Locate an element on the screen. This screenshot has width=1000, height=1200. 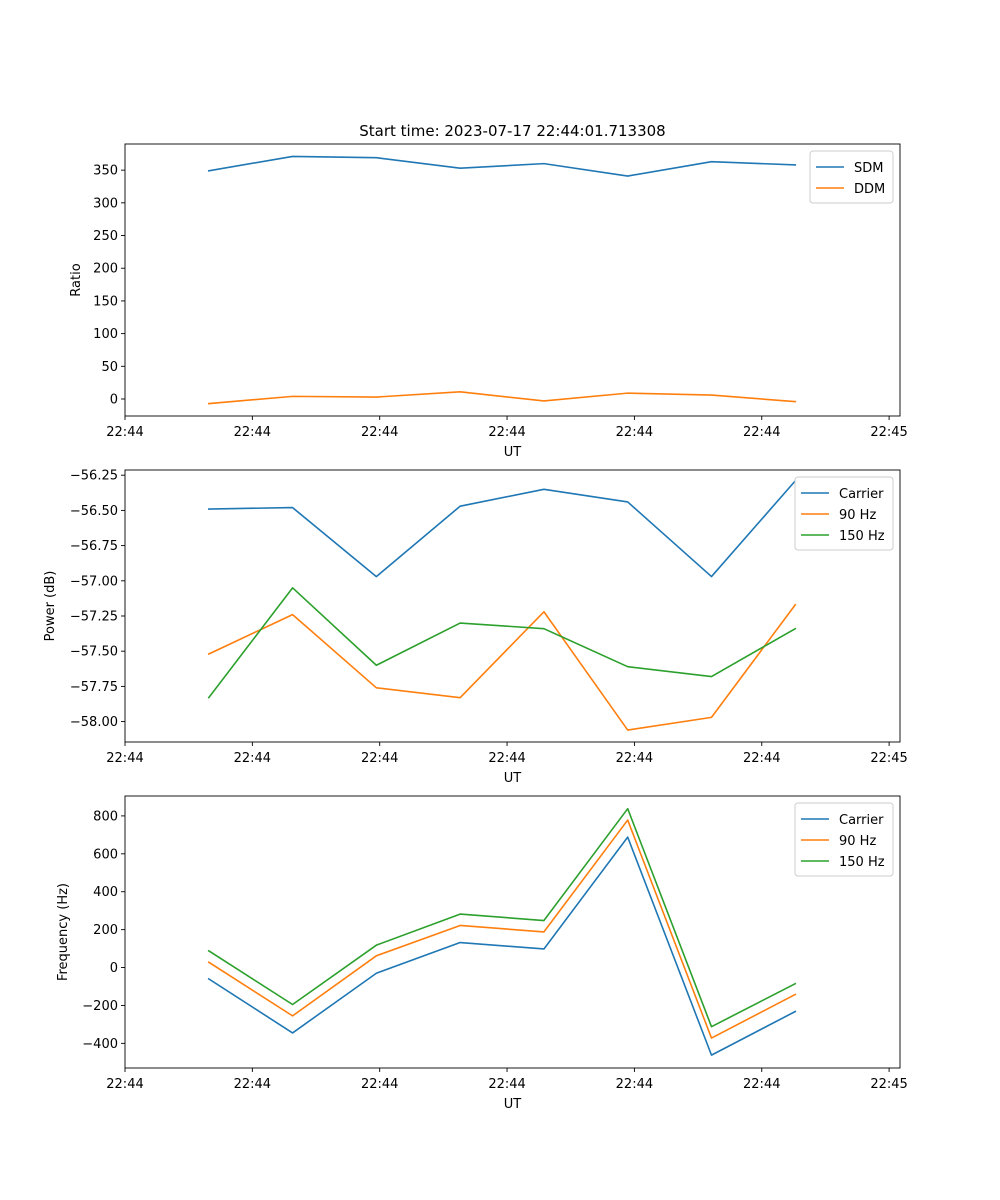
frequency-series-90-hz-line is located at coordinates (502, 929).